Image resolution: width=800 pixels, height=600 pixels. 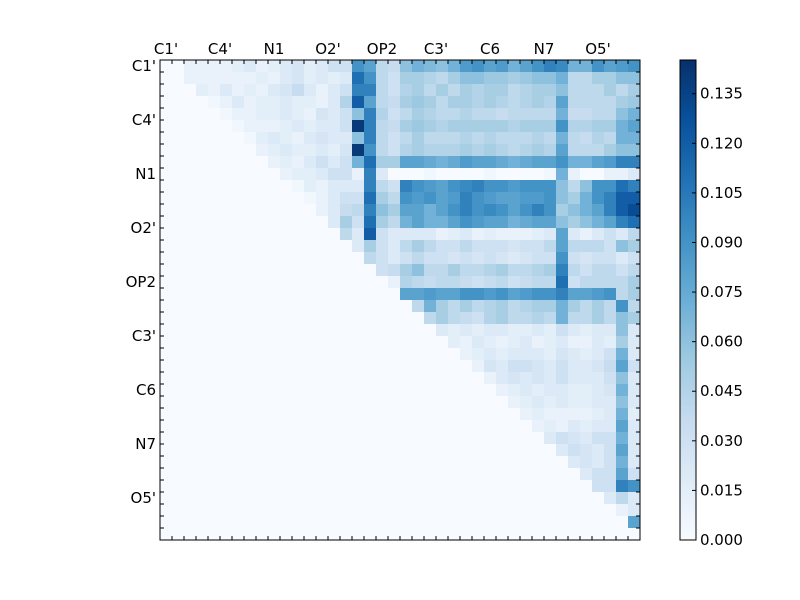 I want to click on y-tick-label: C1', so click(x=144, y=66).